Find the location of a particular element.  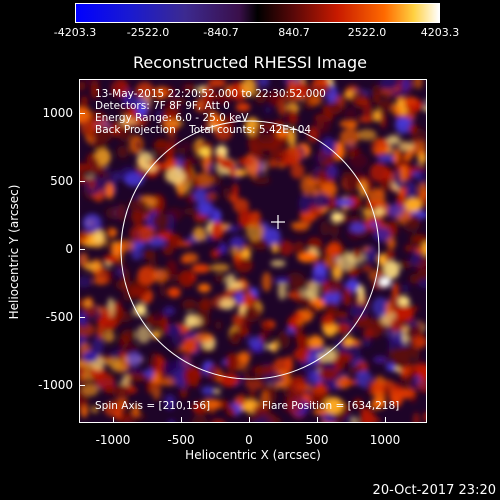

colorbar-tick-label: -2522.0 is located at coordinates (148, 32).